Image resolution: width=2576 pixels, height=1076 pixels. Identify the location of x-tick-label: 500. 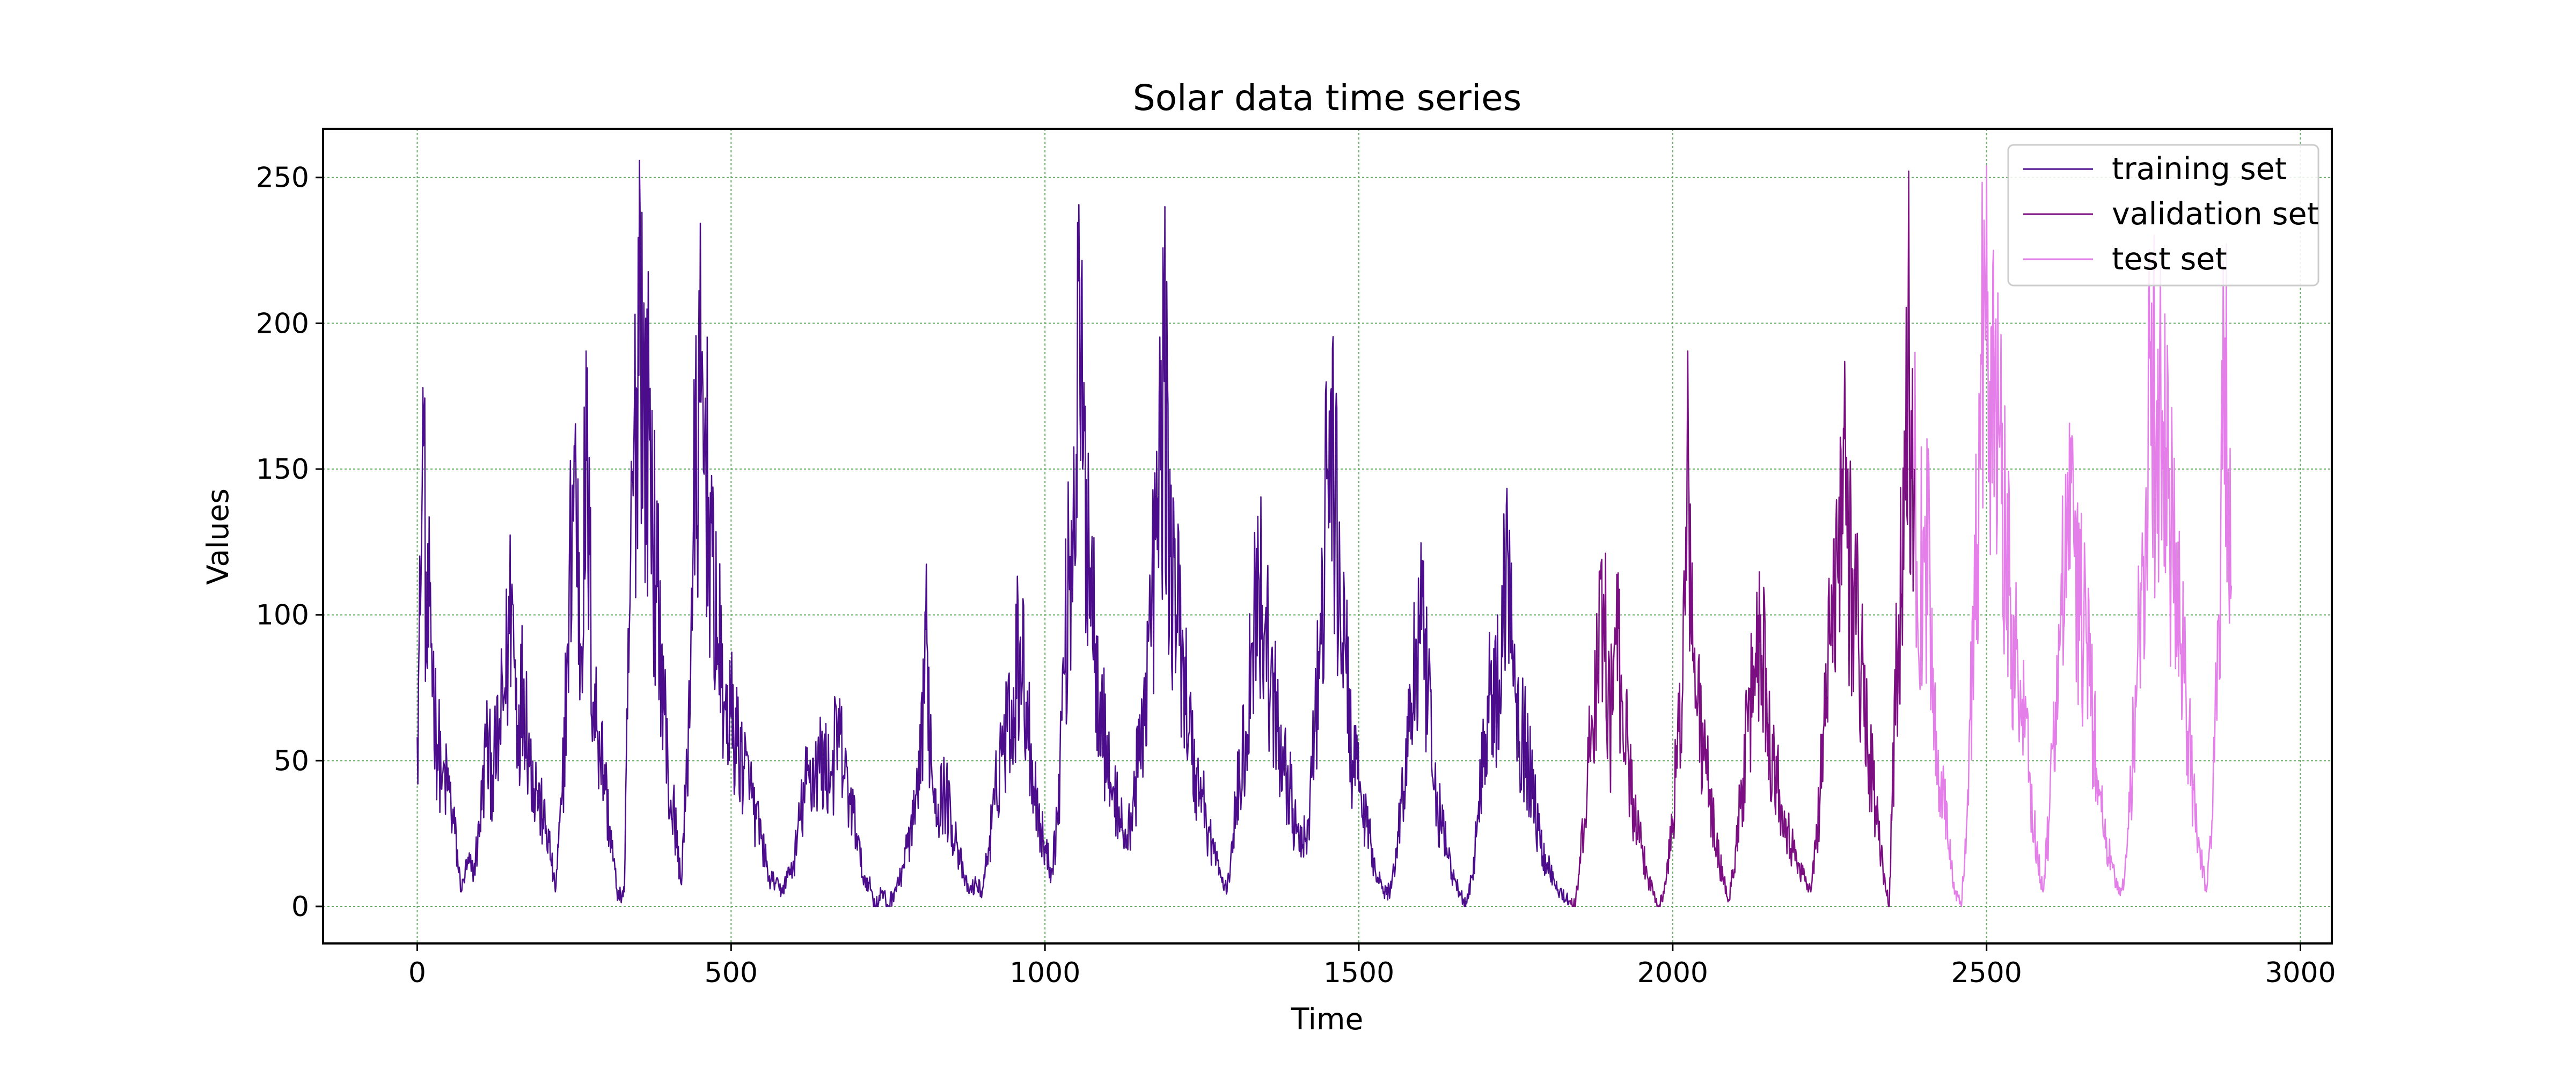
(731, 973).